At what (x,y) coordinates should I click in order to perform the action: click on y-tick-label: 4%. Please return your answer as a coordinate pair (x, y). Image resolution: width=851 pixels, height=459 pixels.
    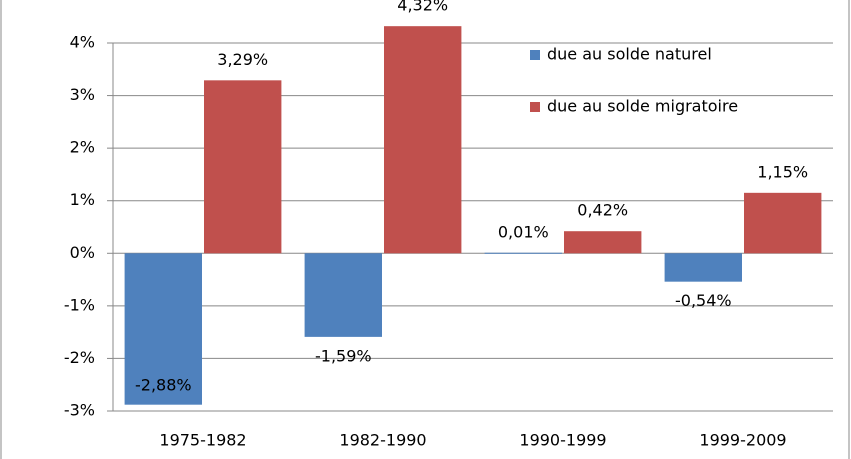
    Looking at the image, I should click on (82, 42).